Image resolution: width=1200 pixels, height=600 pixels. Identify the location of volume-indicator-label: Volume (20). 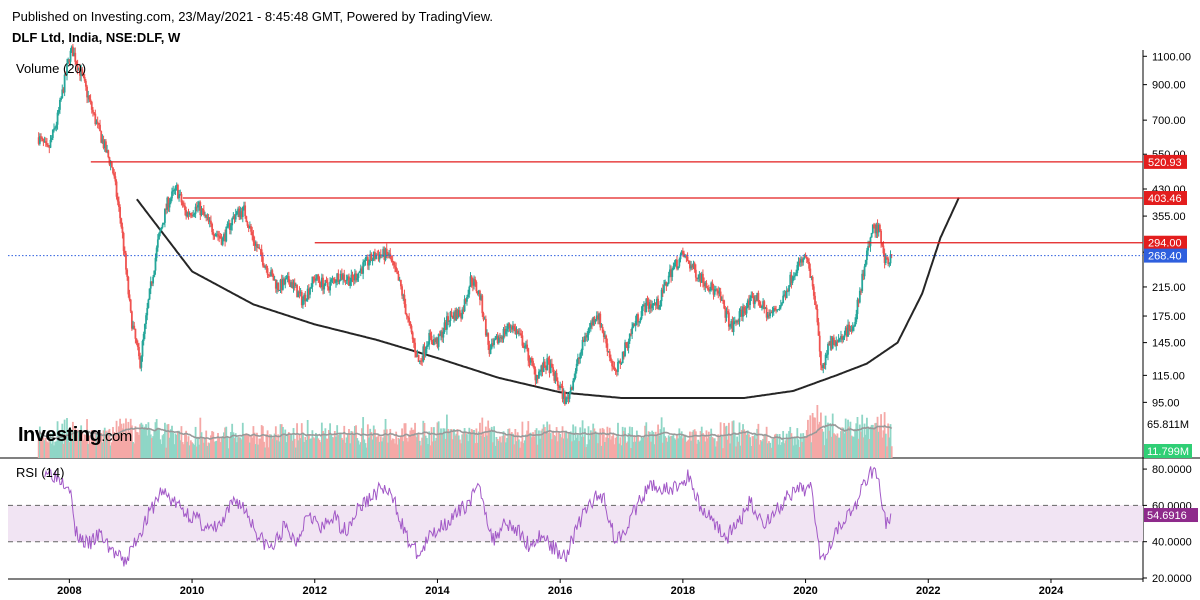
(51, 68).